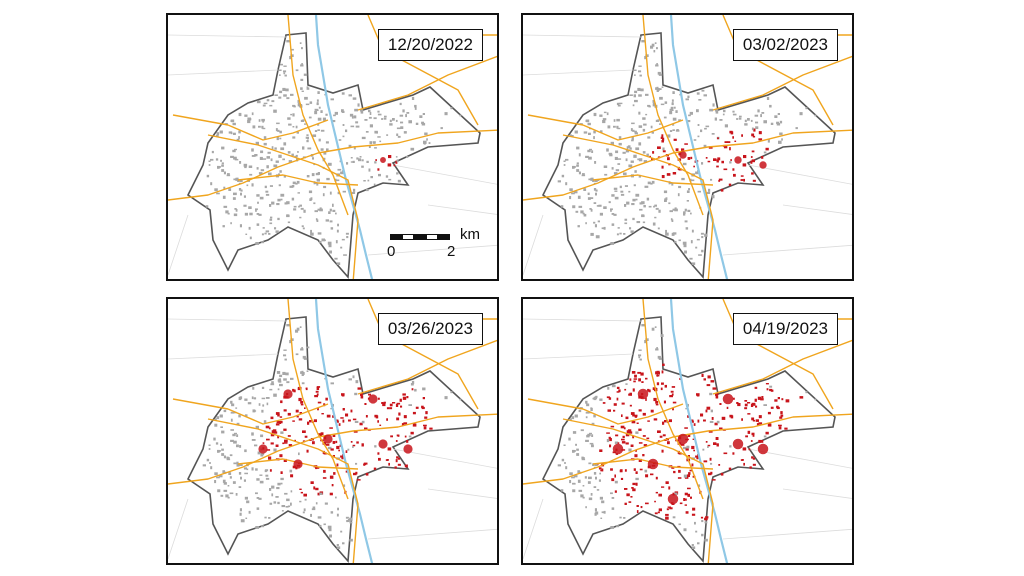 This screenshot has height=576, width=1024. I want to click on city-boundary, so click(688, 439).